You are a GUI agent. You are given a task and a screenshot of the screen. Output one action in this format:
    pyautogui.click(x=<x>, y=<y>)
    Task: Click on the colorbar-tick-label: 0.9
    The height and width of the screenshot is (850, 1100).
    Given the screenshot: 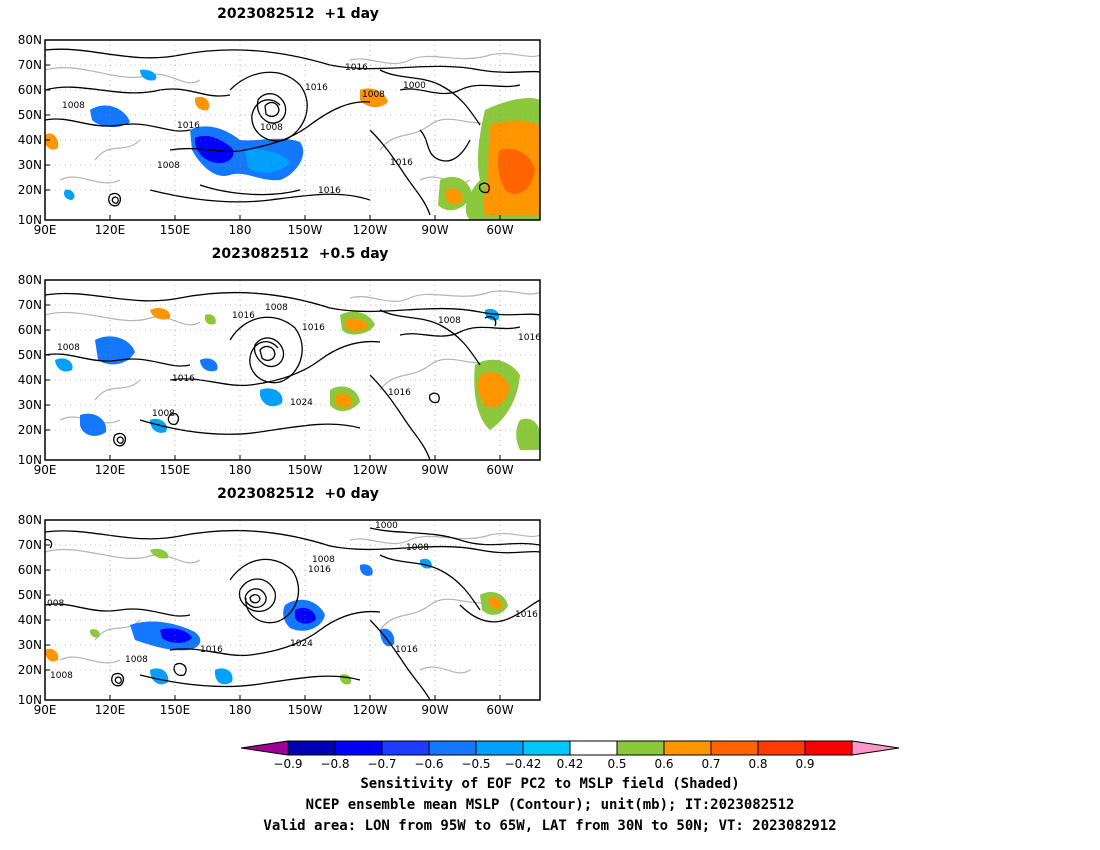 What is the action you would take?
    pyautogui.click(x=804, y=764)
    